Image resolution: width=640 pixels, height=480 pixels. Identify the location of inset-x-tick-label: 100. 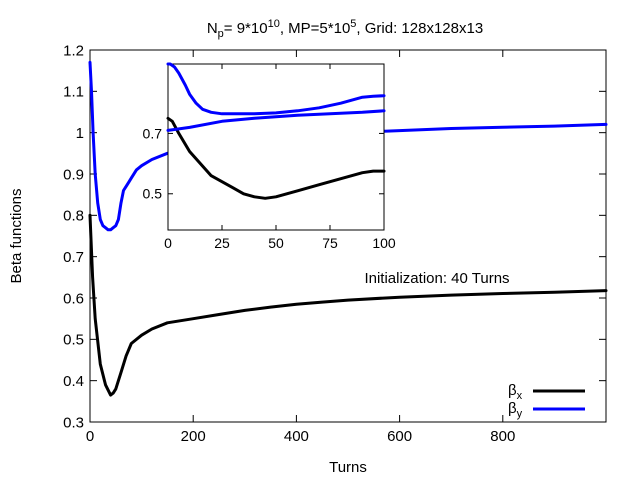
(384, 243).